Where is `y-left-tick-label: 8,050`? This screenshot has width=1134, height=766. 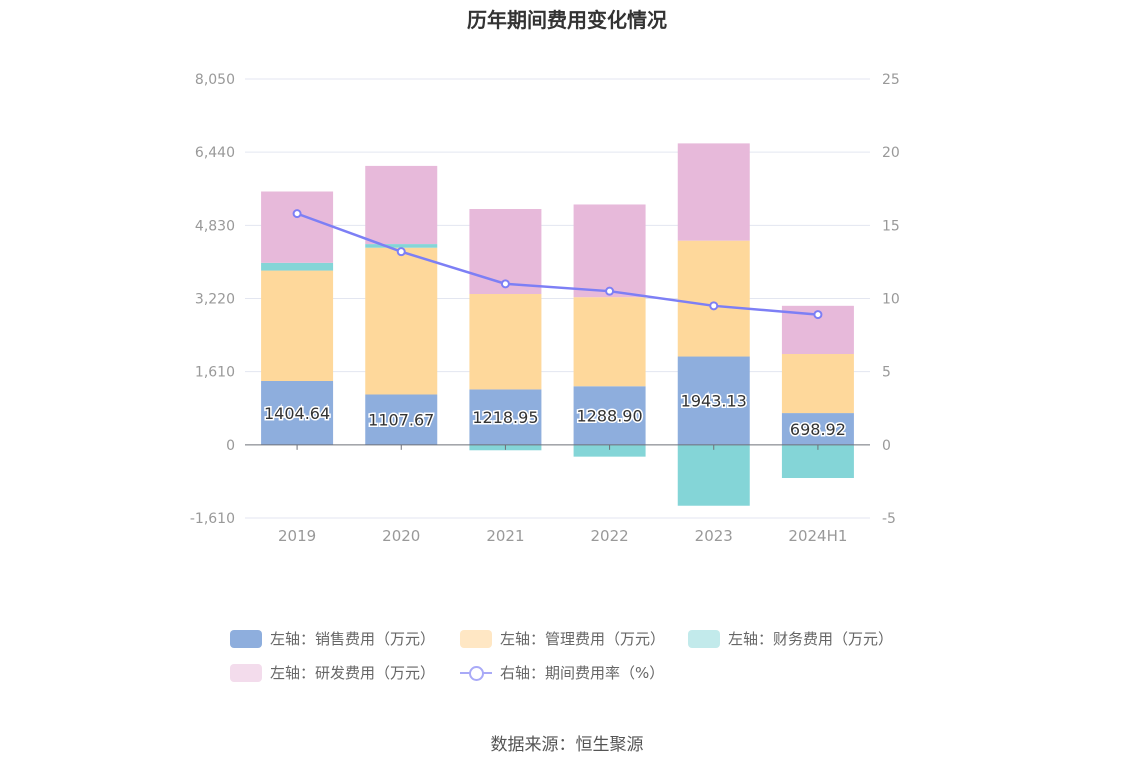
y-left-tick-label: 8,050 is located at coordinates (215, 80).